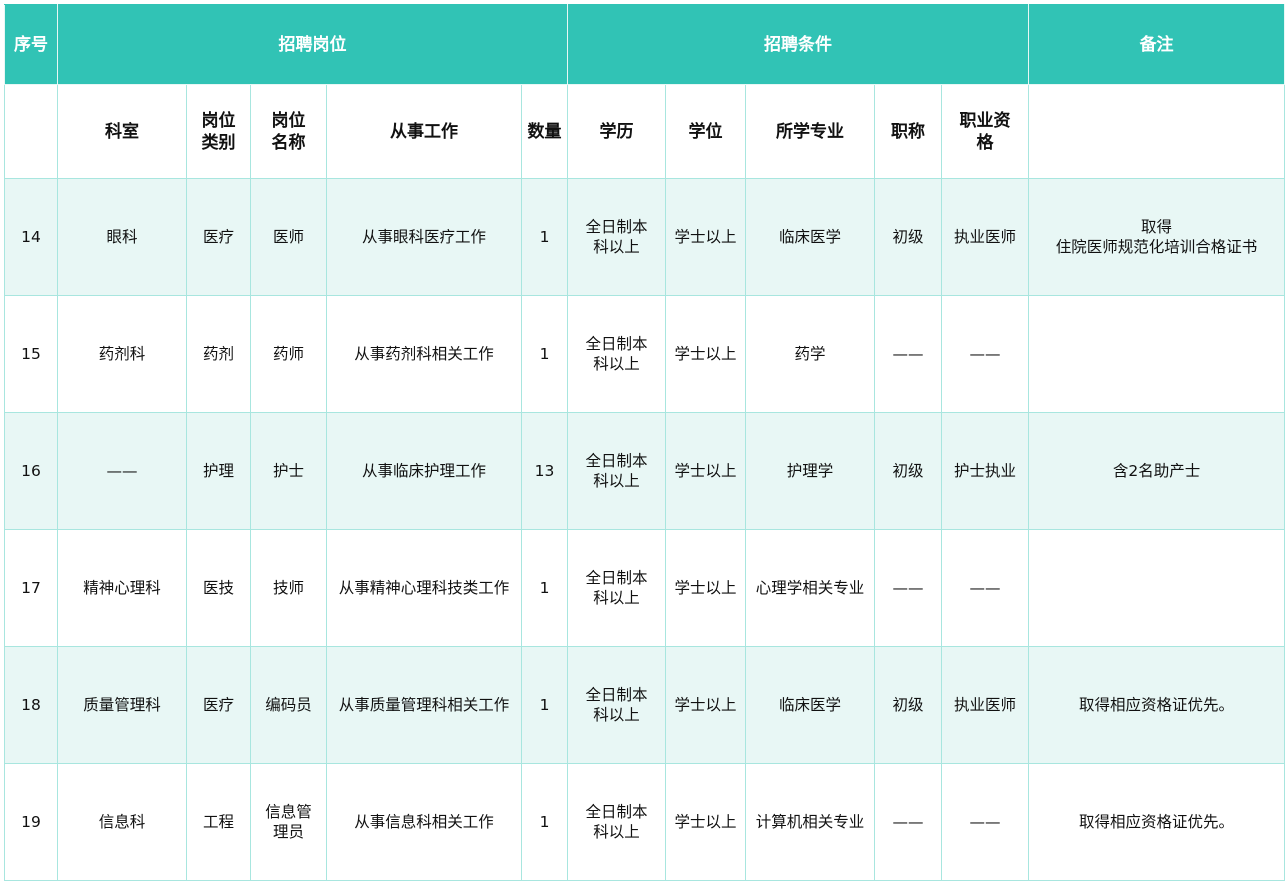 The image size is (1288, 887). Describe the element at coordinates (1157, 471) in the screenshot. I see `cell-notes: 含2名助产士` at that location.